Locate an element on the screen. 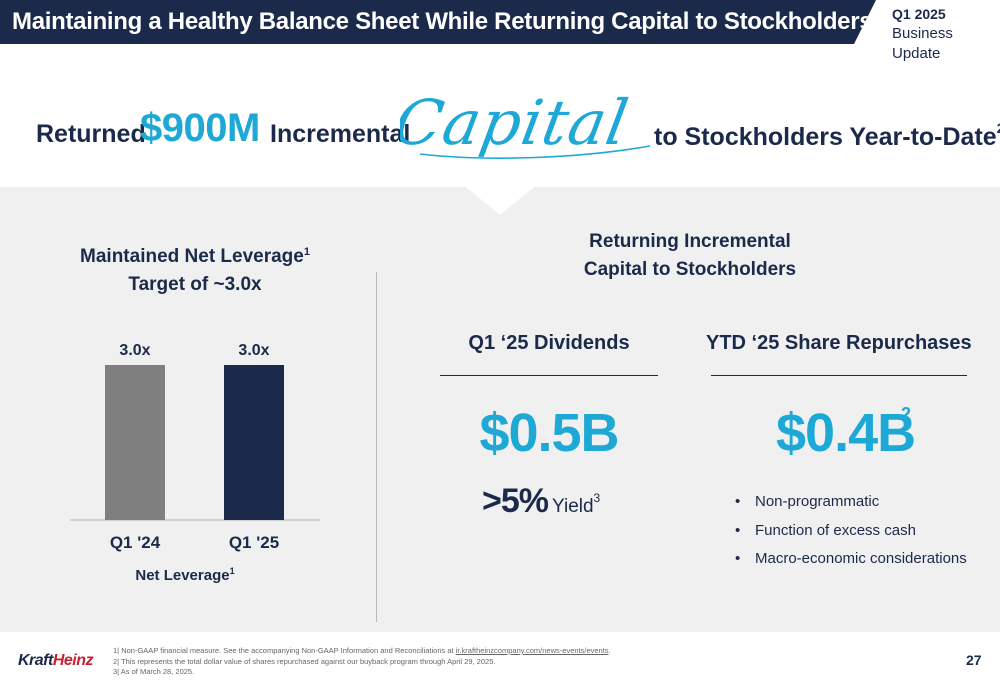  net-leverage-chart-svg: 3.0x Q1 '24 3.0x Q1 '25 is located at coordinates (195, 447).